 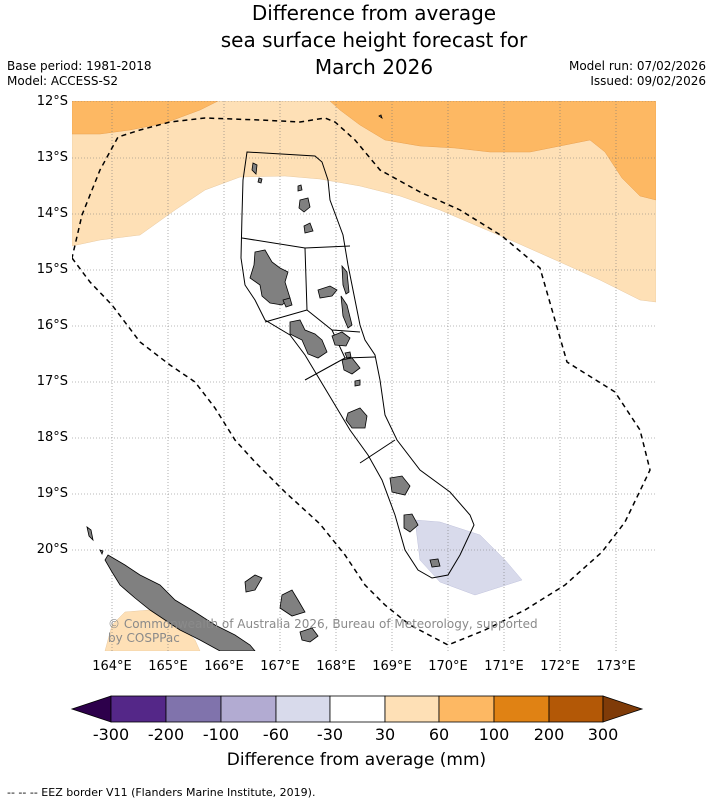 What do you see at coordinates (648, 81) in the screenshot?
I see `issued-date: Issued: 09/02/2026` at bounding box center [648, 81].